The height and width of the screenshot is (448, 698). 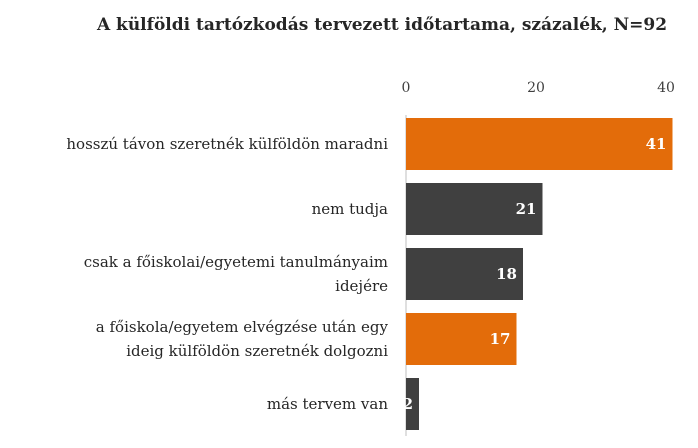 I want to click on tick-label: 0, so click(x=406, y=88).